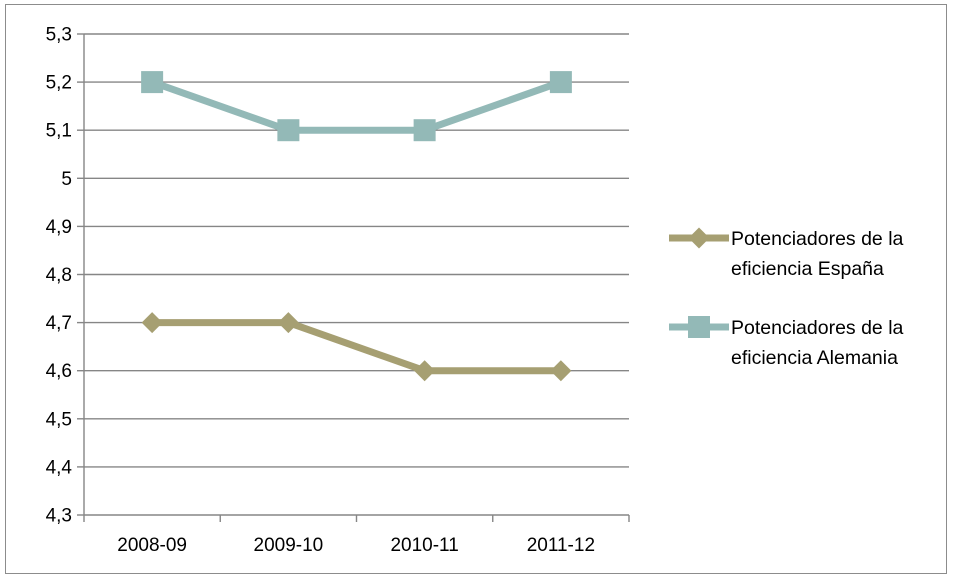 The width and height of the screenshot is (955, 579). I want to click on y-tick-label: 4,9, so click(59, 227).